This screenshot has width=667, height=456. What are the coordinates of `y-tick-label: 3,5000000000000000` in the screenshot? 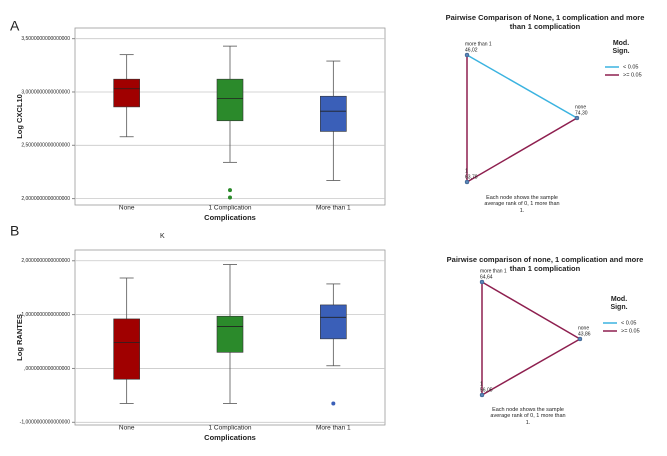 It's located at (45, 39).